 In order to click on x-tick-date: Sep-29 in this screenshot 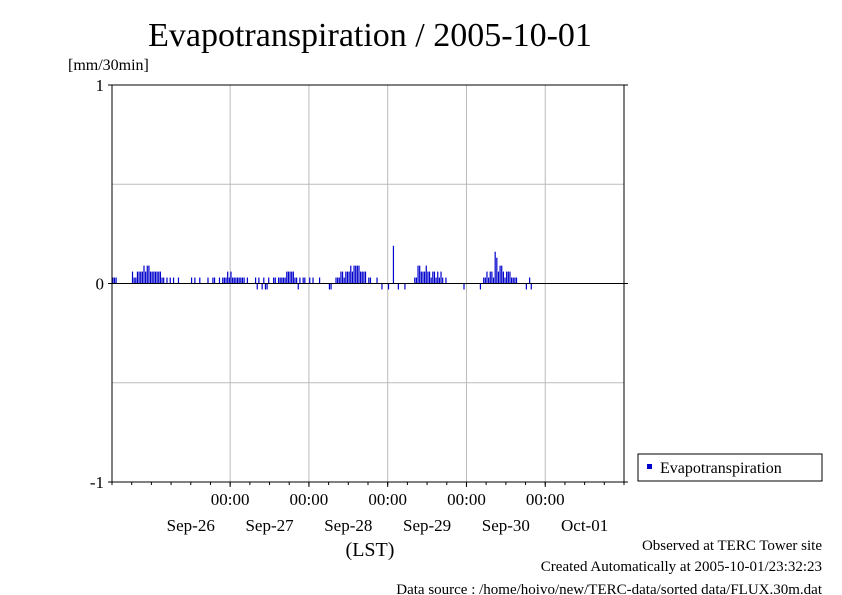, I will do `click(427, 525)`.